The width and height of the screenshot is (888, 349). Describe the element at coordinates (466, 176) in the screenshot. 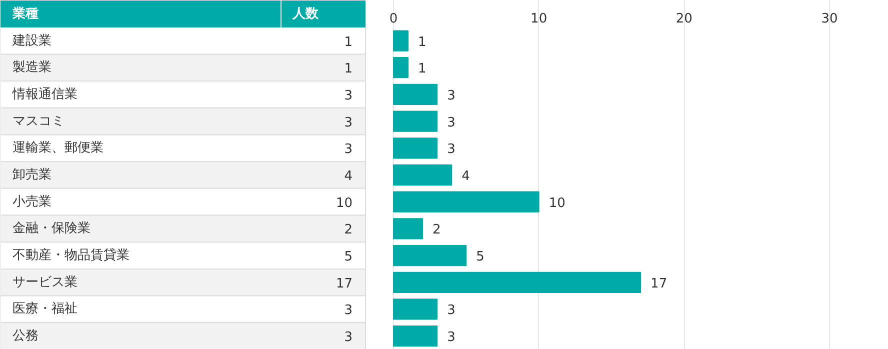

I see `annotation: 4` at that location.